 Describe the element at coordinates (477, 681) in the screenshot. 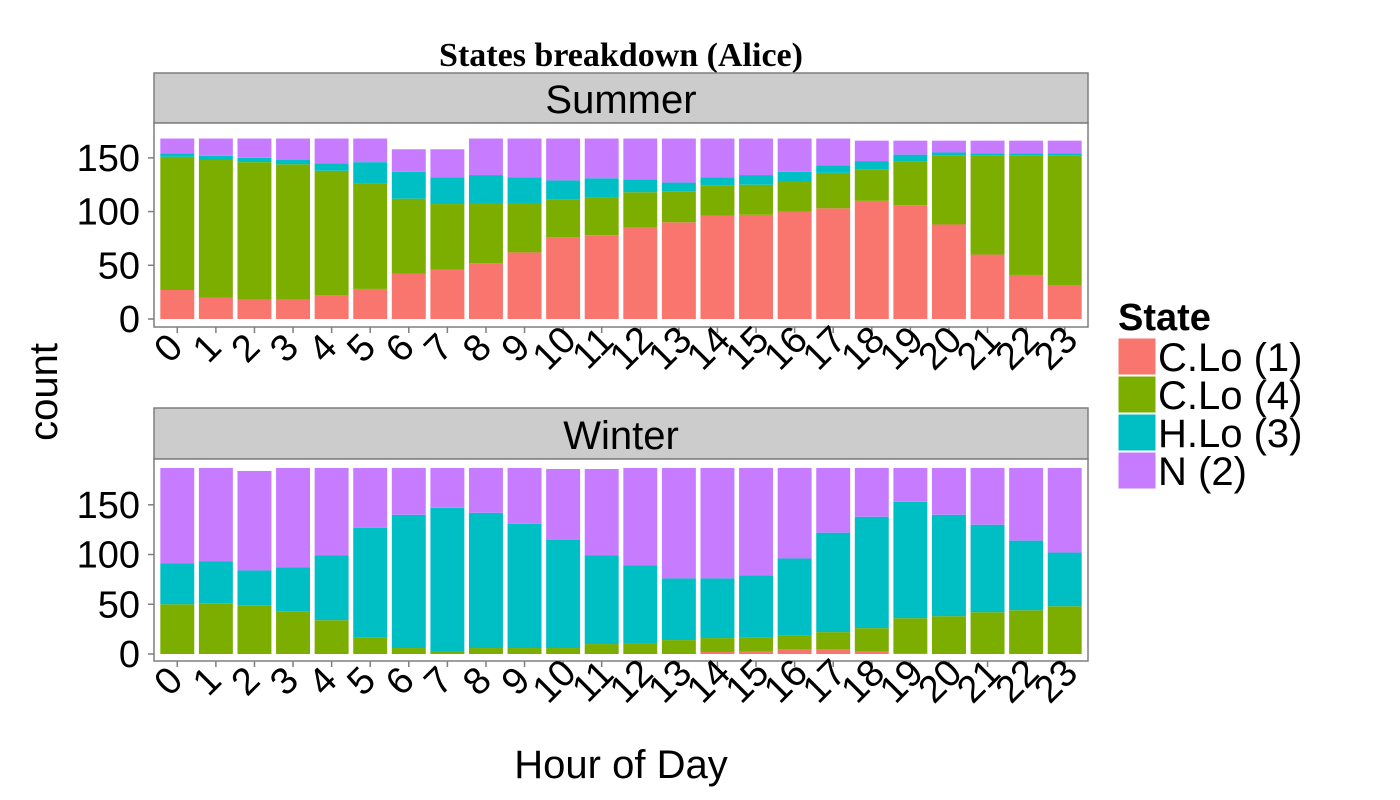

I see `x-tick-label: 8` at that location.